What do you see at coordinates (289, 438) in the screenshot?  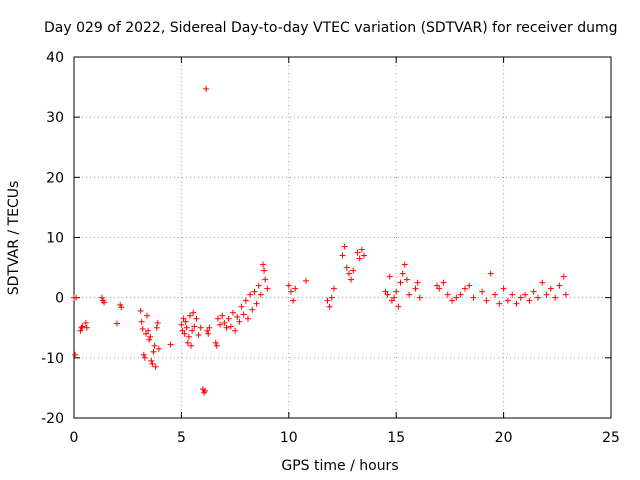 I see `x-tick-label: 10` at bounding box center [289, 438].